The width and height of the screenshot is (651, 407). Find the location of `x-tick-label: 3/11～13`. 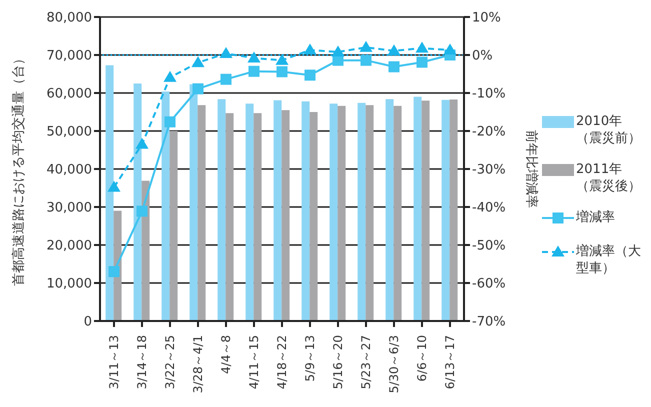

x-tick-label: 3/11～13 is located at coordinates (114, 362).